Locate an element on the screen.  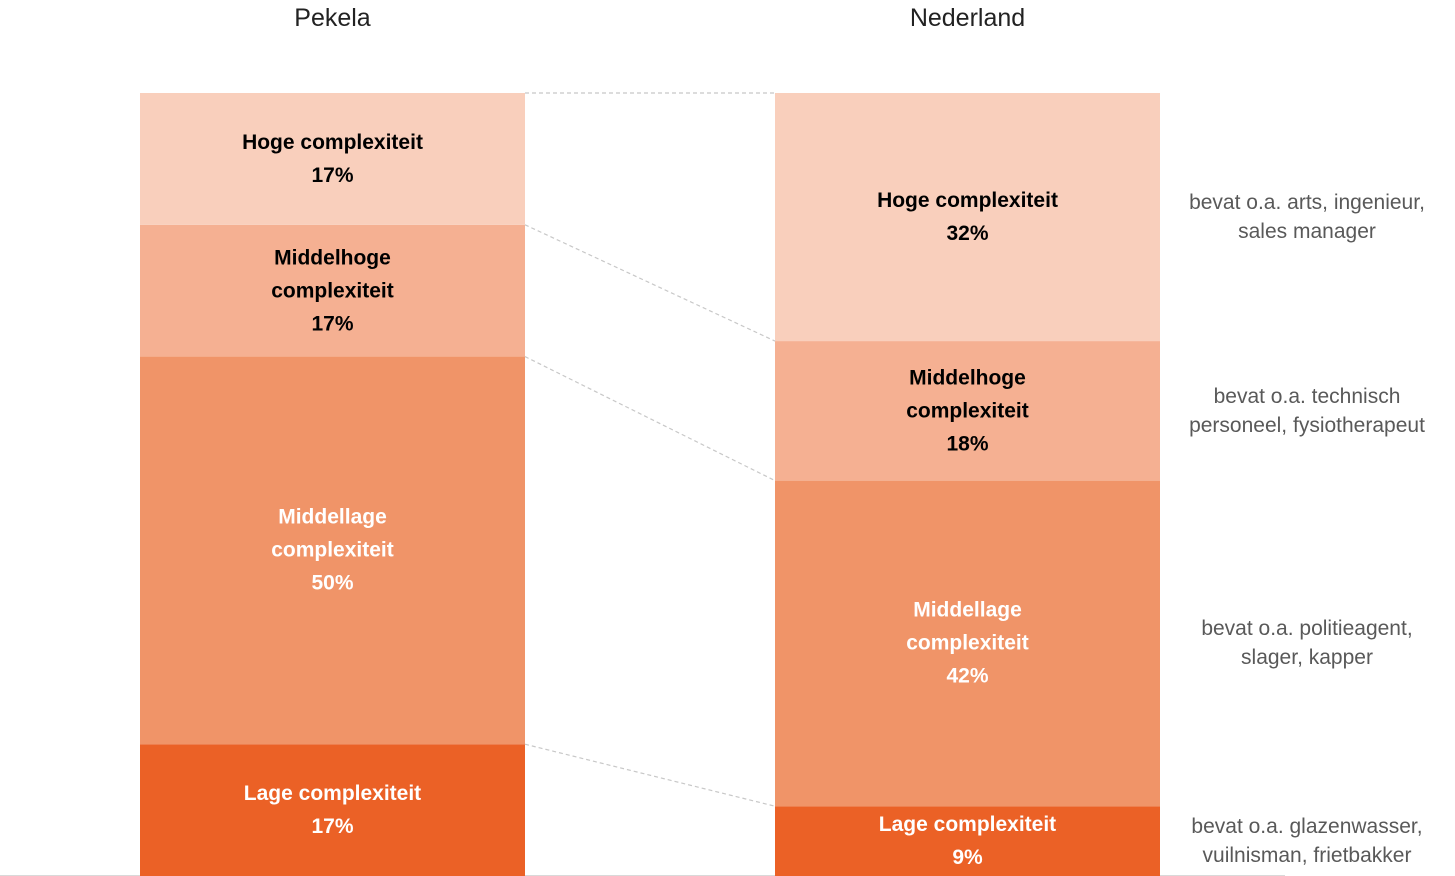
segment-label: Middelhoge complexiteit 17% is located at coordinates (333, 290).